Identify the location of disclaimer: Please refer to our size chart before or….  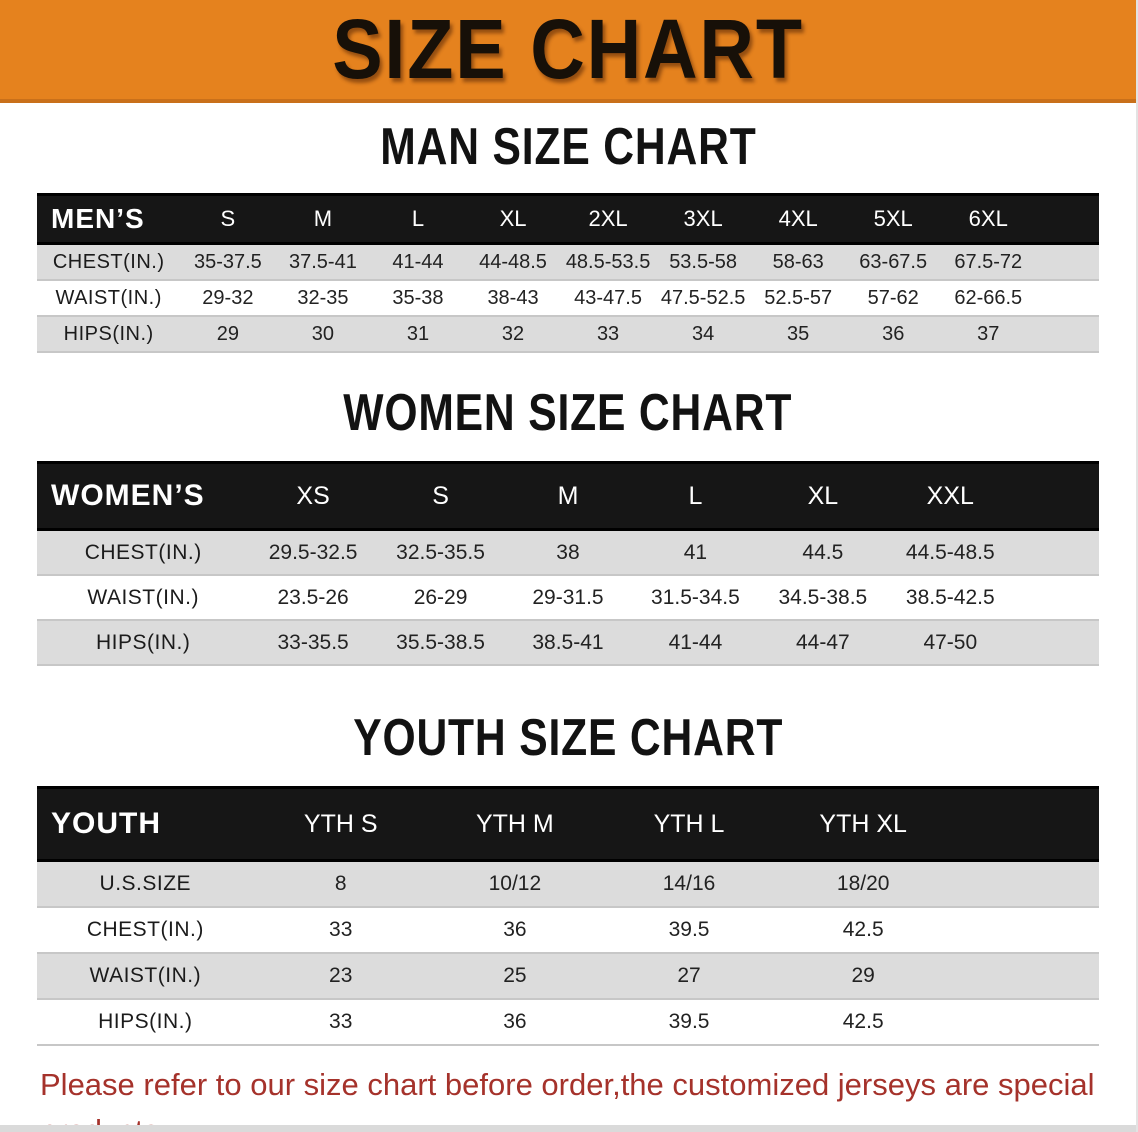
(568, 1097).